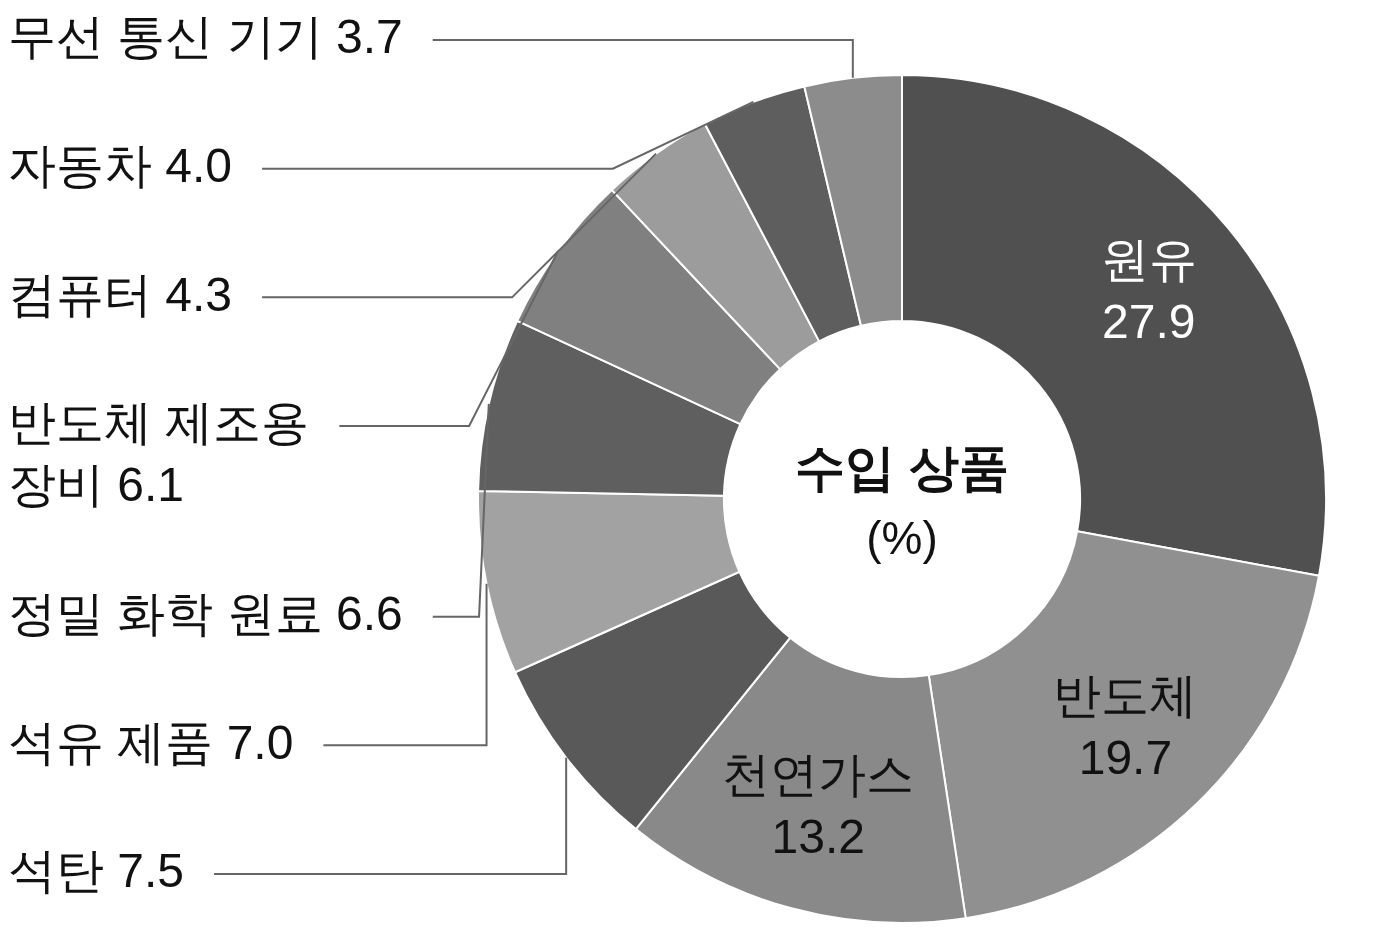 The width and height of the screenshot is (1377, 932). I want to click on slice-label: 석유 제품 7.0, so click(151, 742).